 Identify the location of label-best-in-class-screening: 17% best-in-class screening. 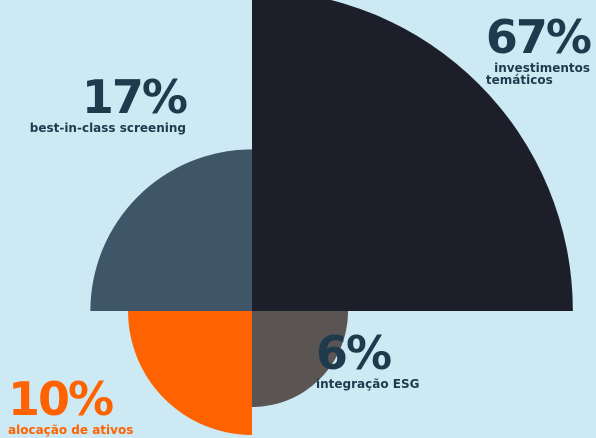
(103, 102).